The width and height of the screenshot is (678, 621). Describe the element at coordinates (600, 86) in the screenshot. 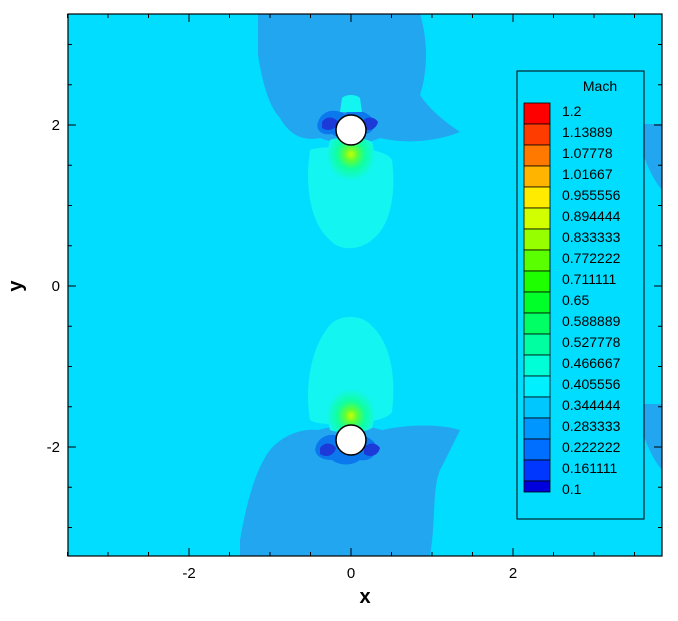

I see `legend-title: Mach` at that location.